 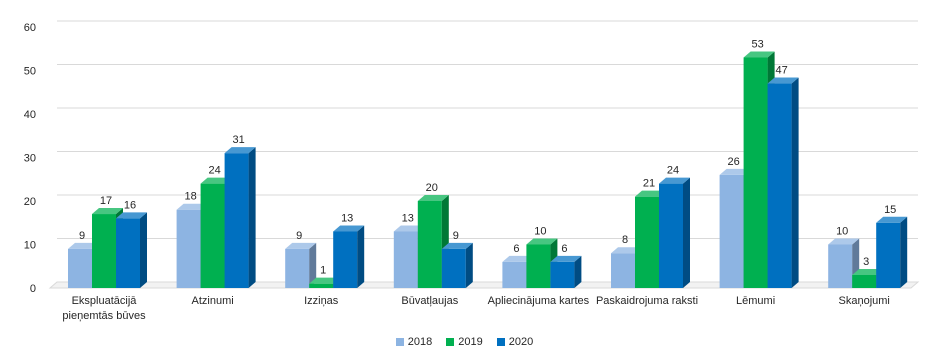 I want to click on y-tick-label: 40, so click(x=30, y=115).